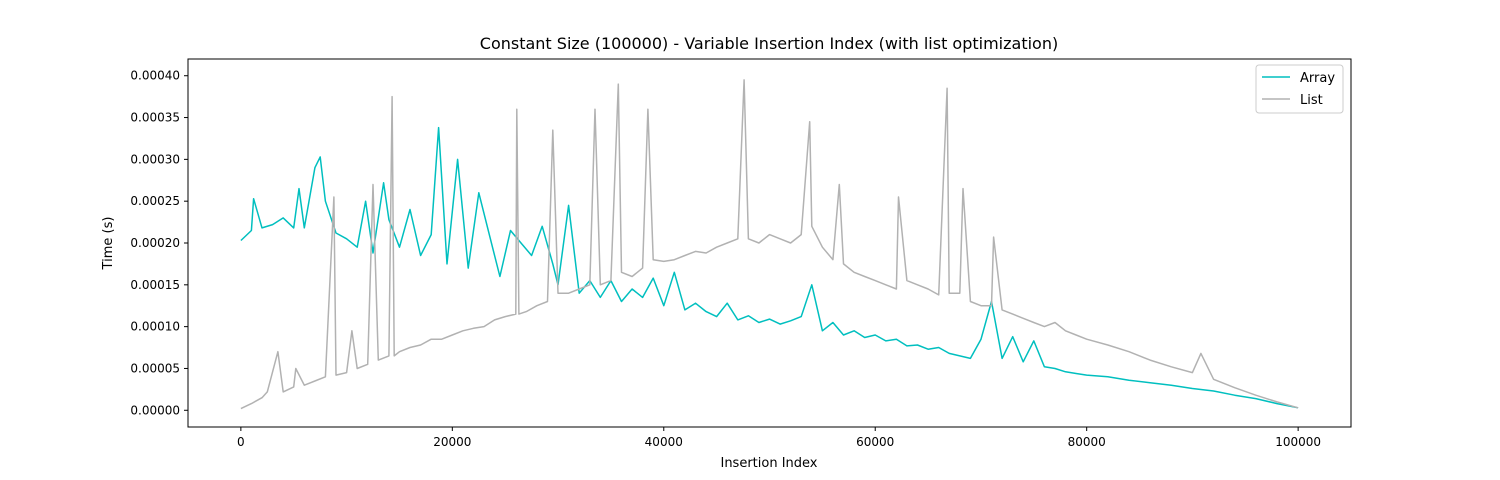  Describe the element at coordinates (452, 442) in the screenshot. I see `x-tick-label: 20000` at that location.